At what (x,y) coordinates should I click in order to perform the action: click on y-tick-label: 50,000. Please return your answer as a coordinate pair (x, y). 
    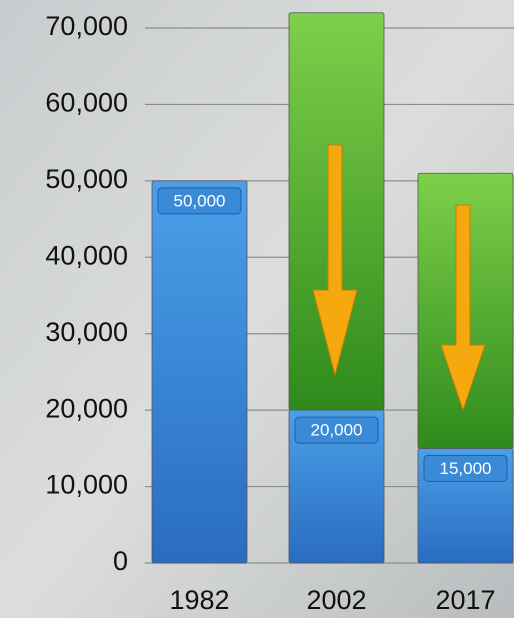
    Looking at the image, I should click on (86, 179).